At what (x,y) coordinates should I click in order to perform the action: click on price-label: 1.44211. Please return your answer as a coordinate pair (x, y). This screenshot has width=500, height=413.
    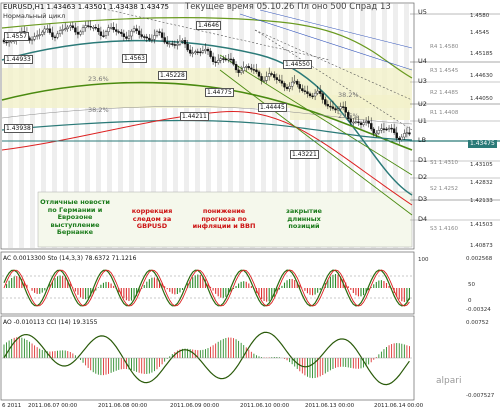
    Looking at the image, I should click on (194, 116).